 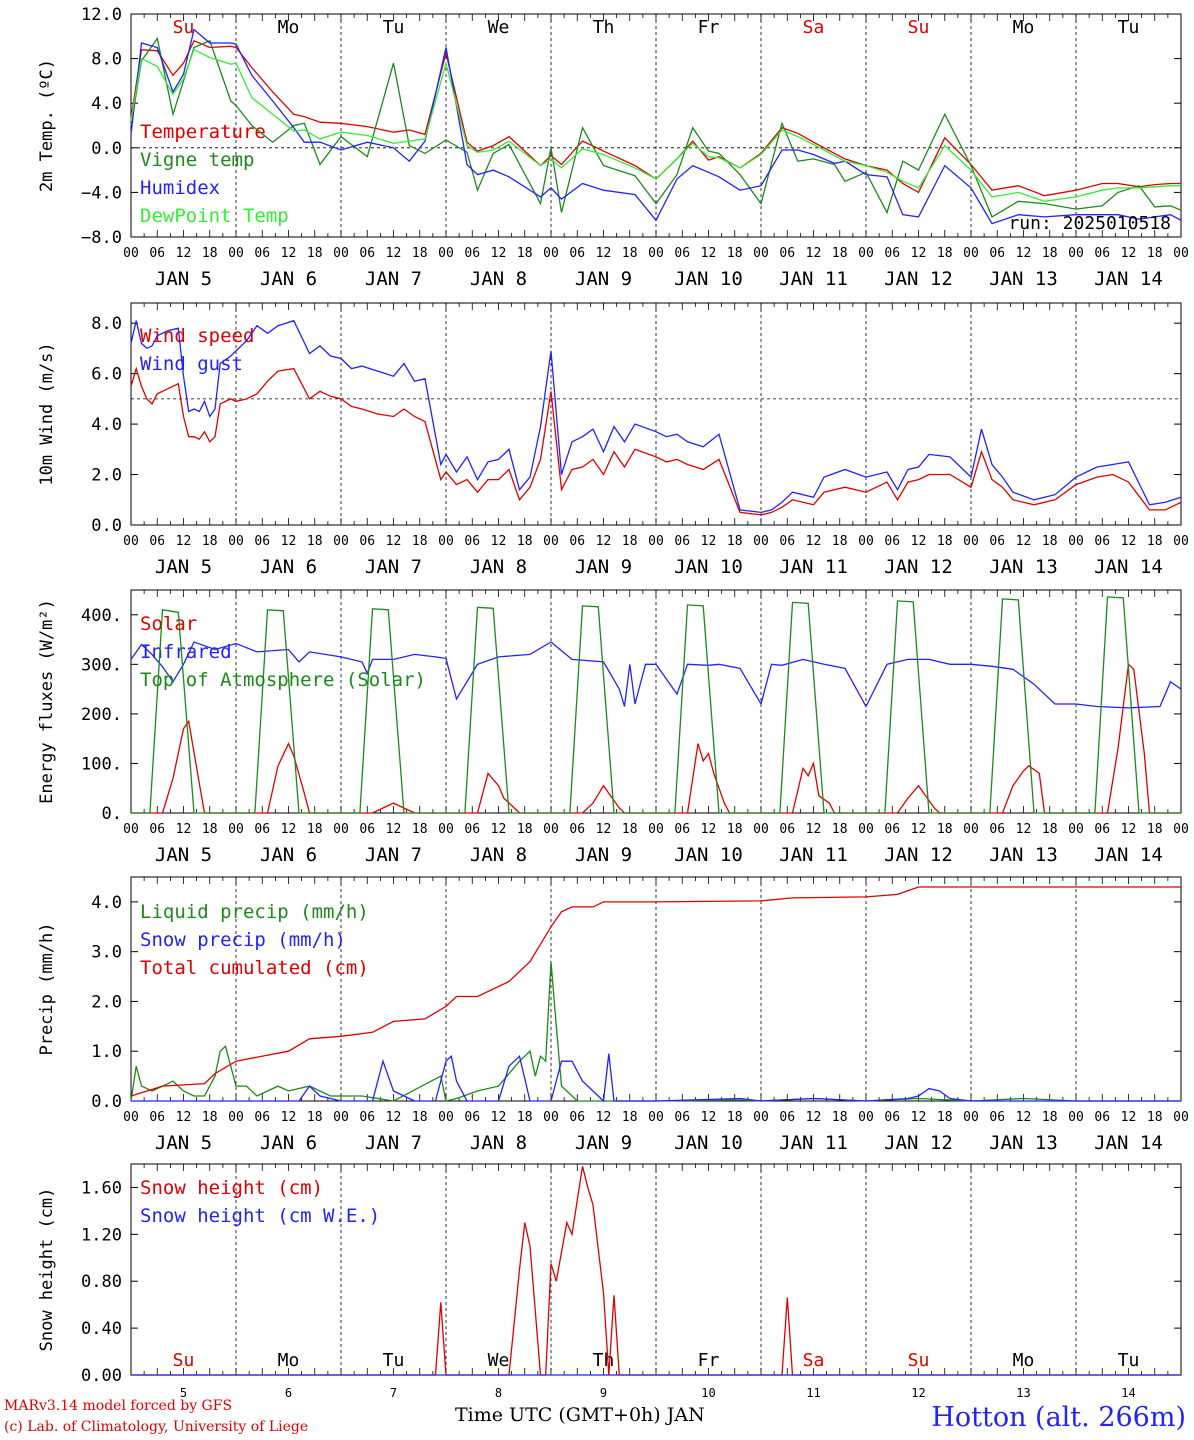 What do you see at coordinates (1128, 1393) in the screenshot?
I see `day-number-label: 14` at bounding box center [1128, 1393].